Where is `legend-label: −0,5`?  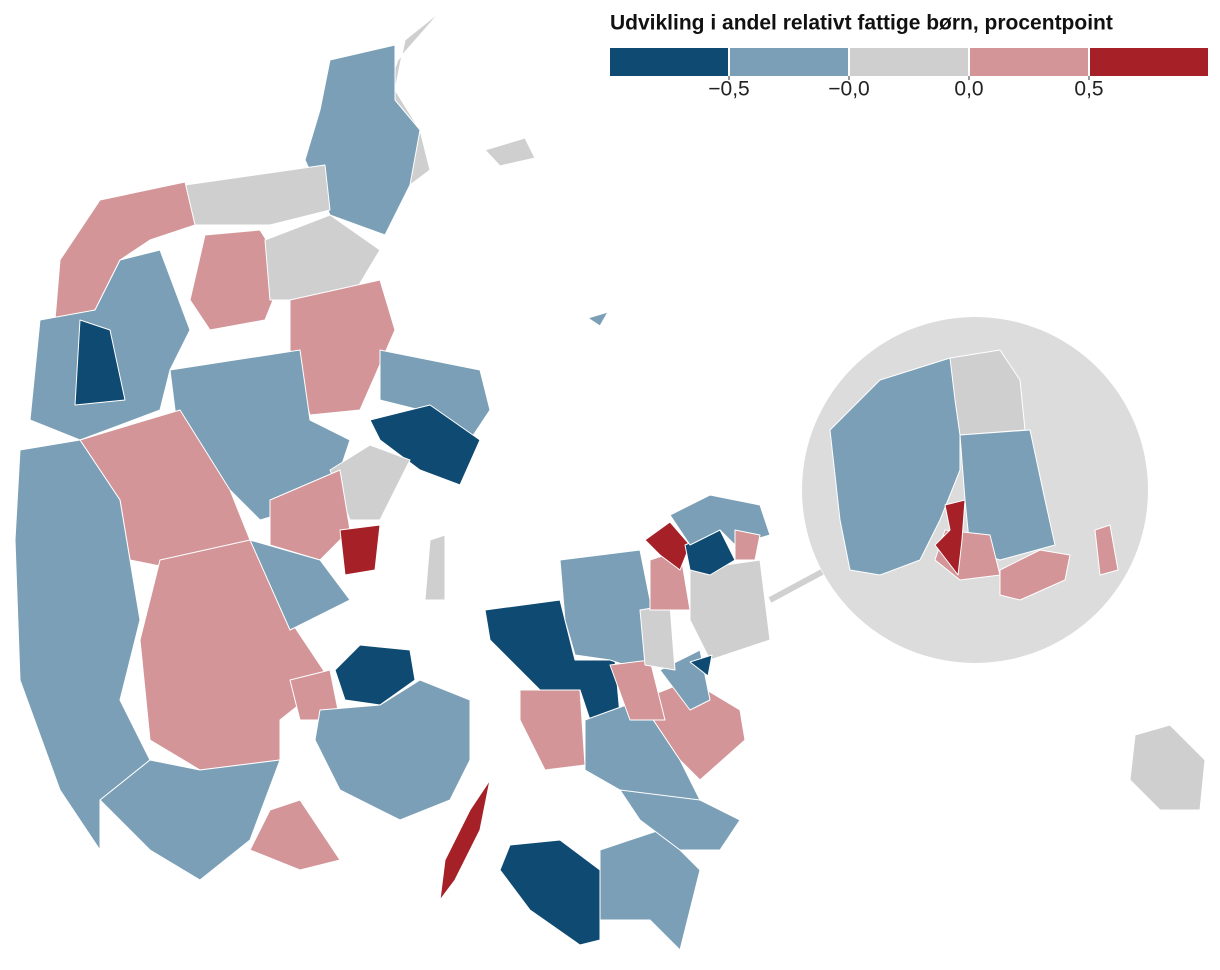
legend-label: −0,5 is located at coordinates (728, 89).